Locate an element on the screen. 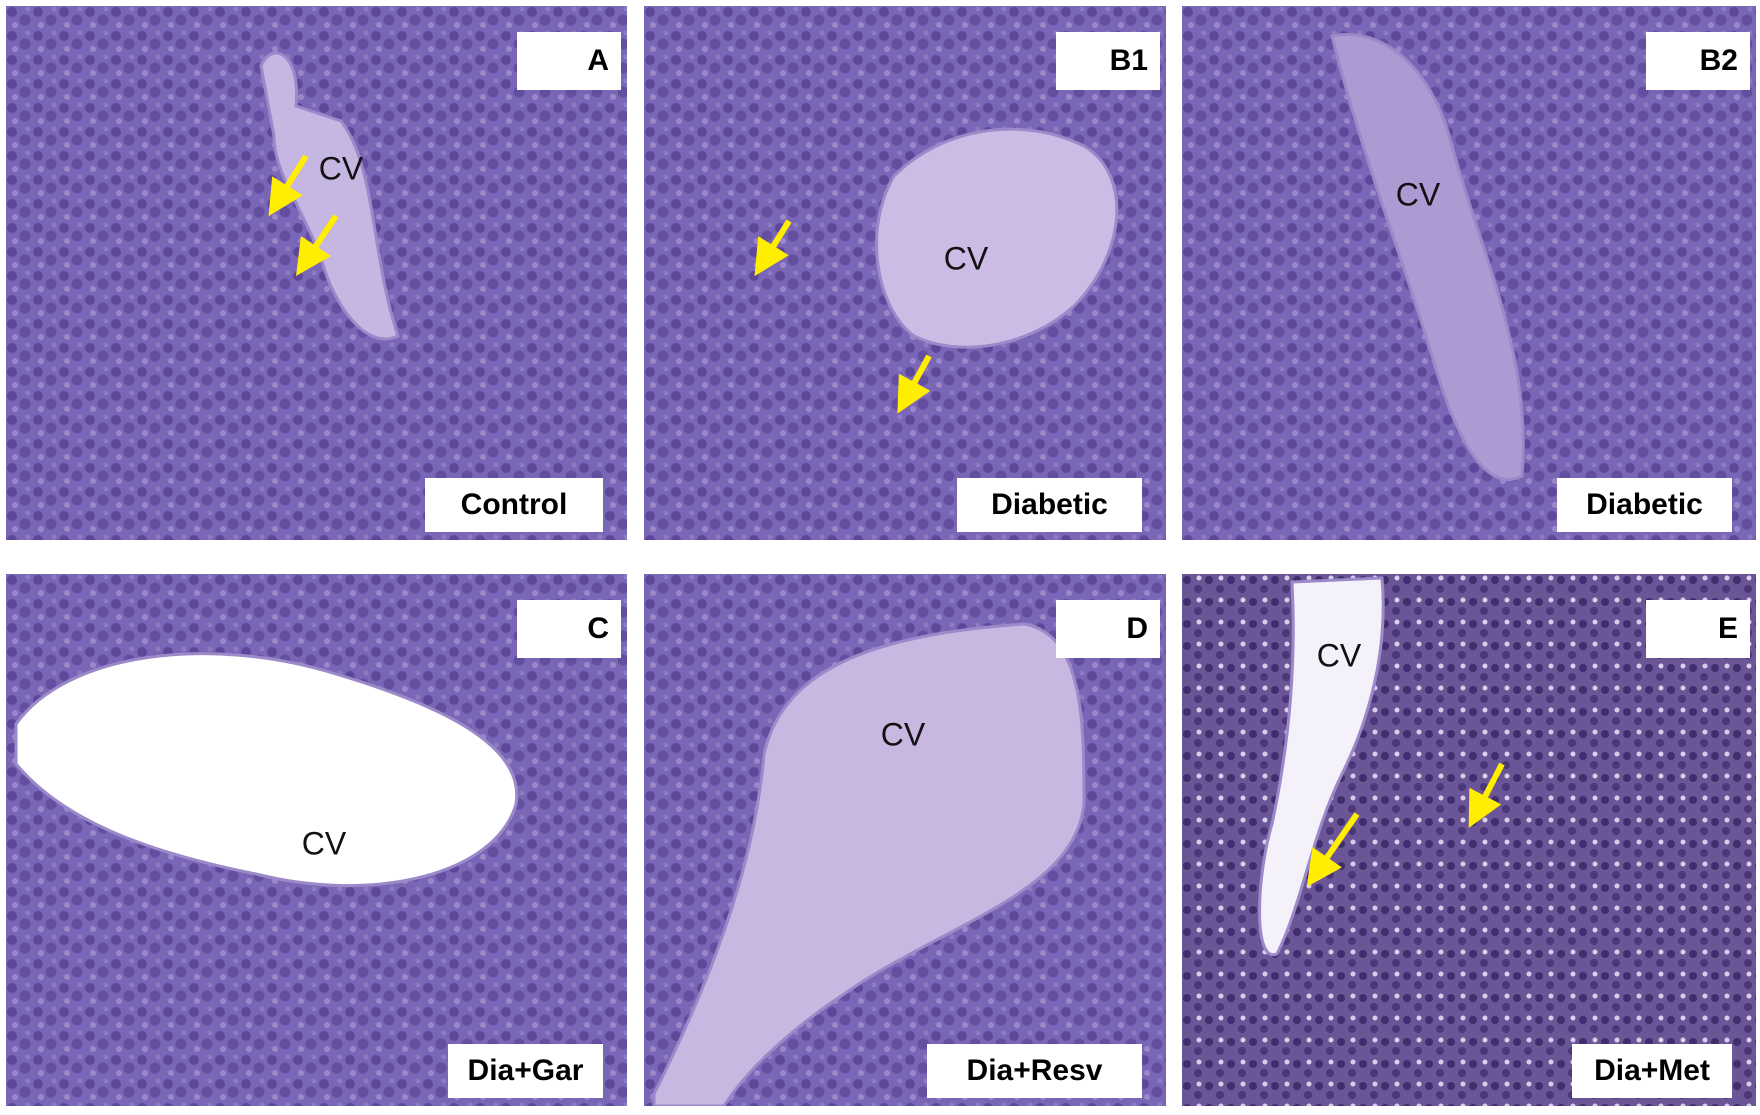 This screenshot has height=1115, width=1760. panel-letter: A is located at coordinates (598, 60).